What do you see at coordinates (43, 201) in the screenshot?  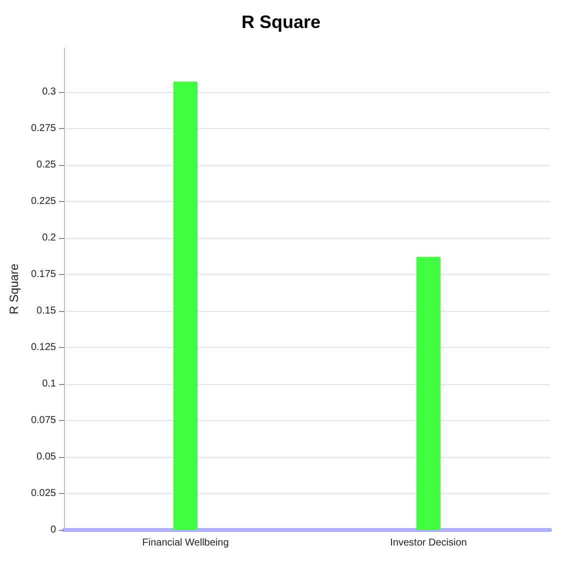 I see `y-tick-label: 0.225` at bounding box center [43, 201].